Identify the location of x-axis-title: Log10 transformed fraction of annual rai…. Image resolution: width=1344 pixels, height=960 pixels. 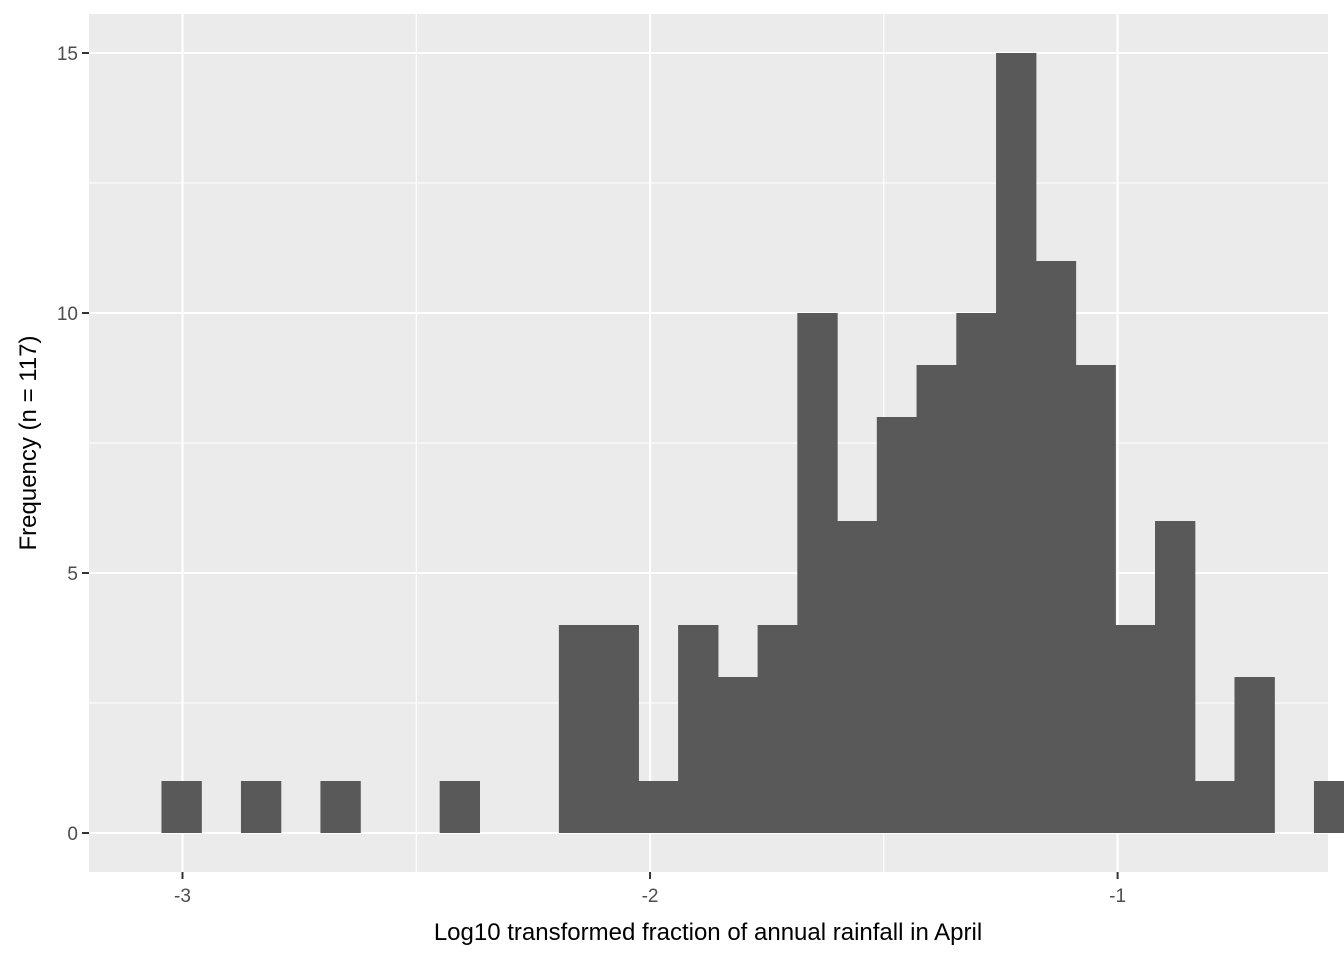
(708, 932).